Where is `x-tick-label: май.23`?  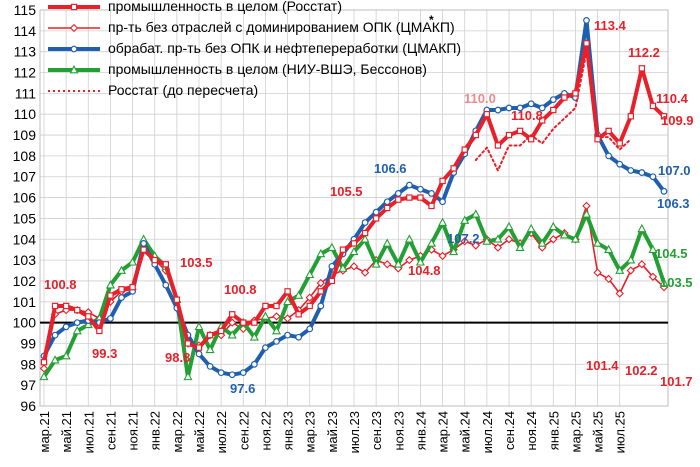
x-tick-label: май.23 is located at coordinates (332, 432).